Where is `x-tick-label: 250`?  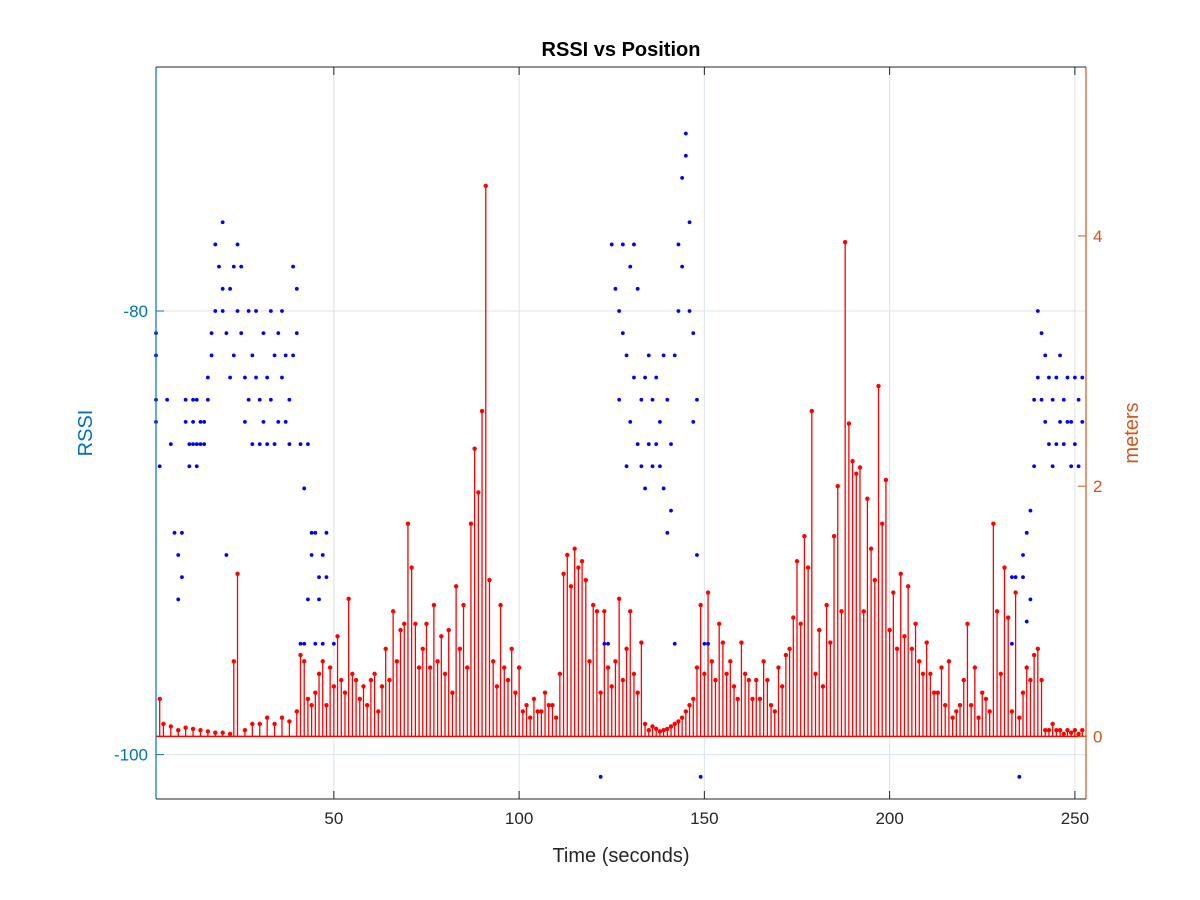 x-tick-label: 250 is located at coordinates (1075, 818).